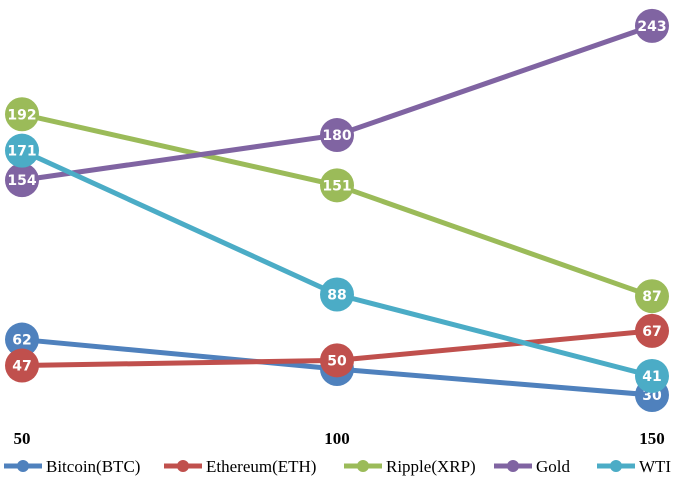  I want to click on legend-entry-label: Ethereum(ETH), so click(261, 466).